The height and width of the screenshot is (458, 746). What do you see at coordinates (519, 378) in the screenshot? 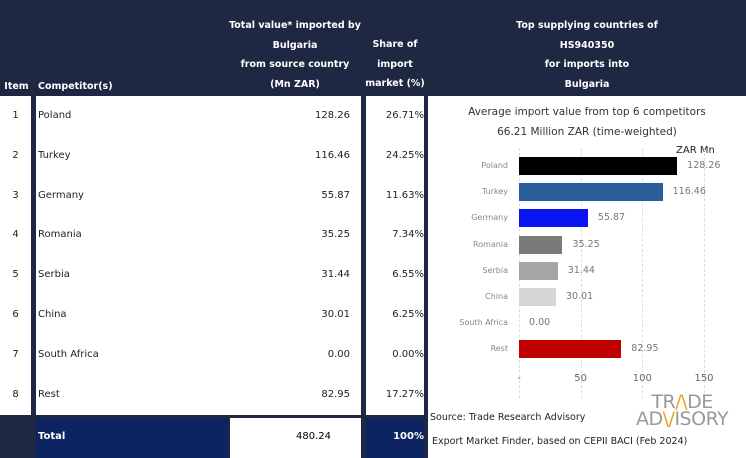
I see `x-tick-label: -` at bounding box center [519, 378].